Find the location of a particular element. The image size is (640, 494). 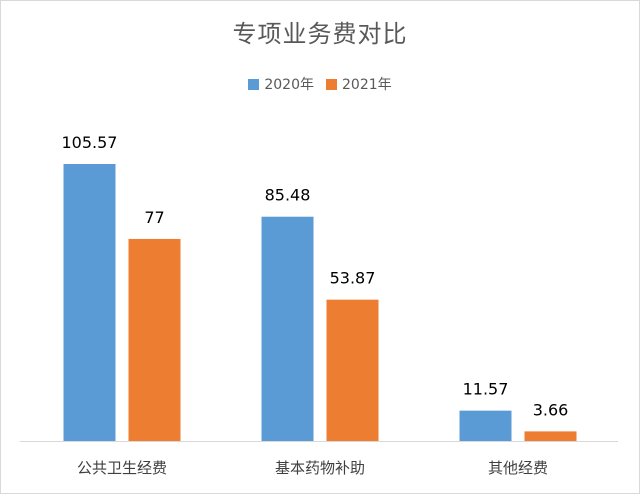

data-label-2020-0: 105.57 is located at coordinates (90, 142).